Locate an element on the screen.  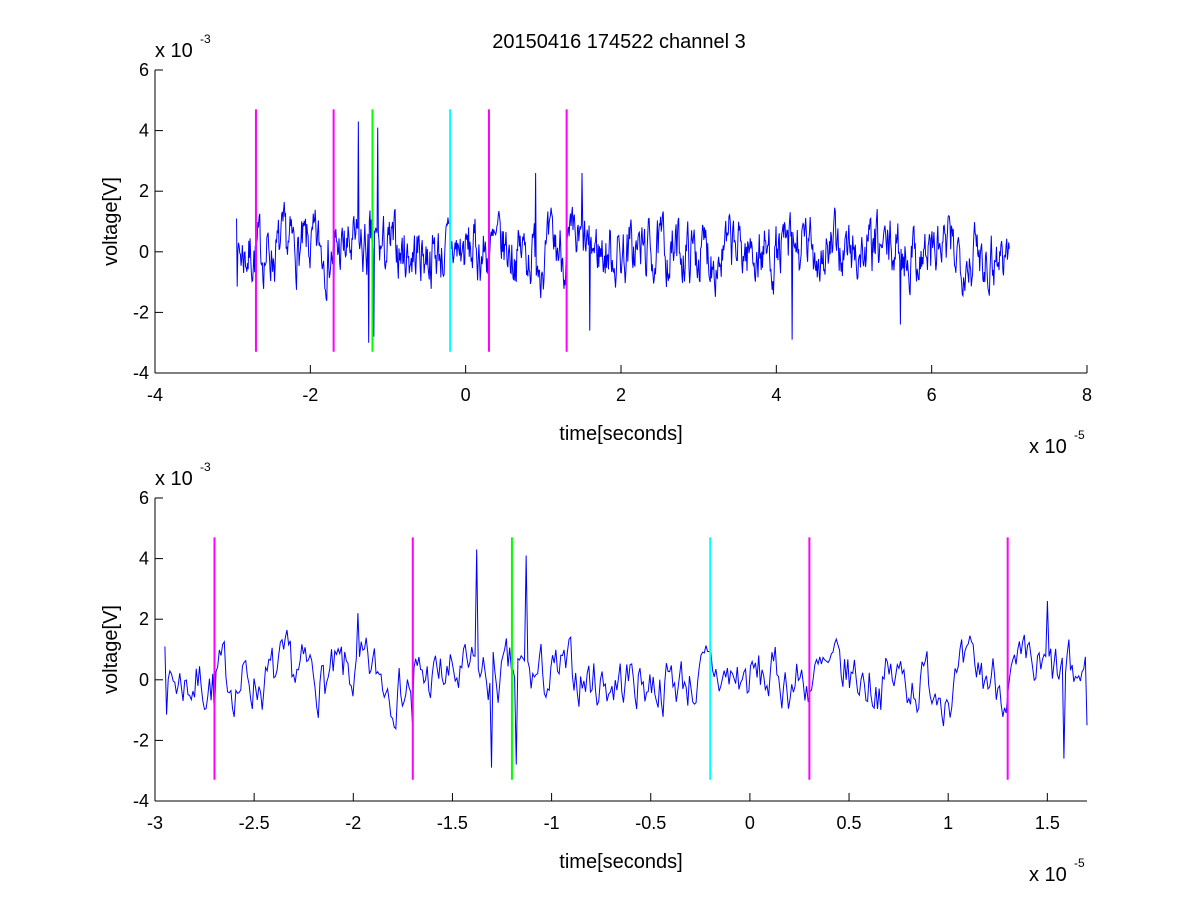
x-tick-label: -0.5 is located at coordinates (650, 823).